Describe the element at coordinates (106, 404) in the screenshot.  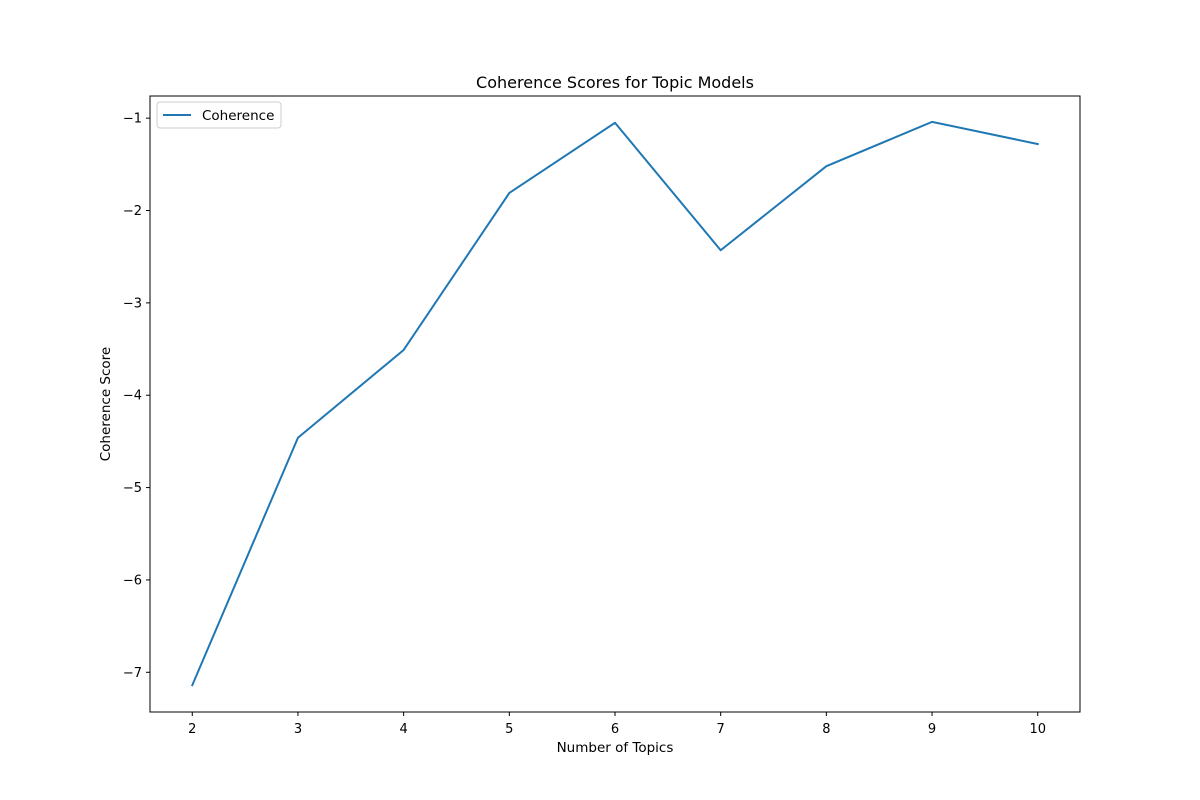
I see `y-axis-label: Coherence Score` at that location.